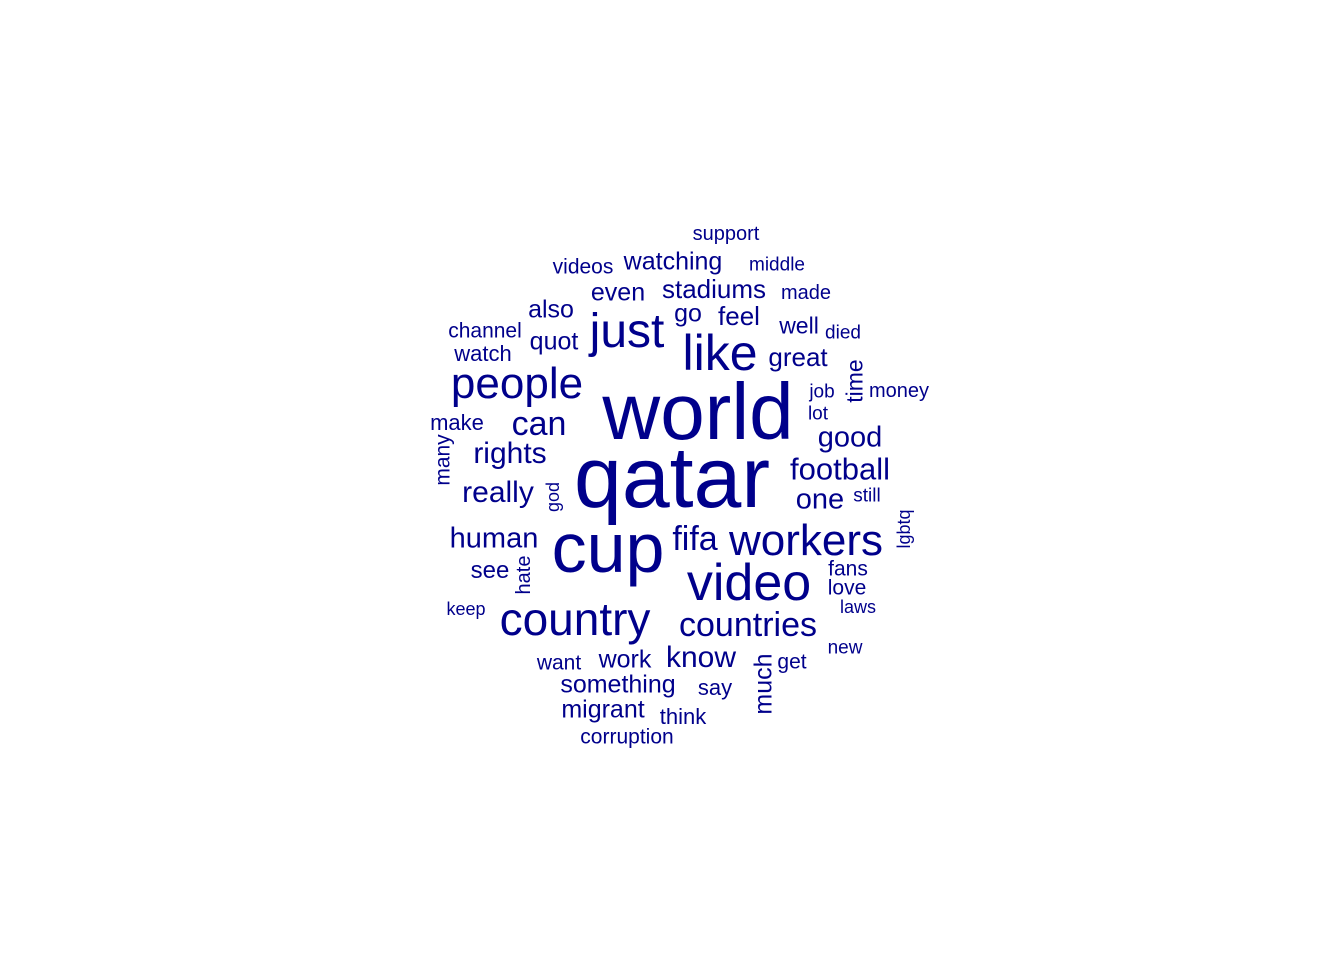 This screenshot has width=1344, height=960. What do you see at coordinates (551, 309) in the screenshot?
I see `word-also: also` at bounding box center [551, 309].